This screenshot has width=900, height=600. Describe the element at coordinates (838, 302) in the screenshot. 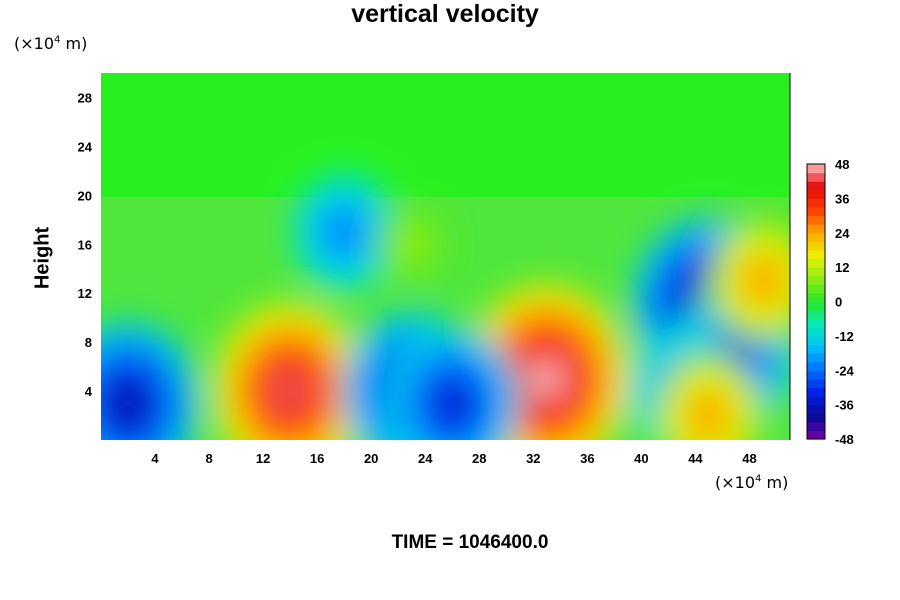

I see `colorbar-tick-label: 0` at that location.